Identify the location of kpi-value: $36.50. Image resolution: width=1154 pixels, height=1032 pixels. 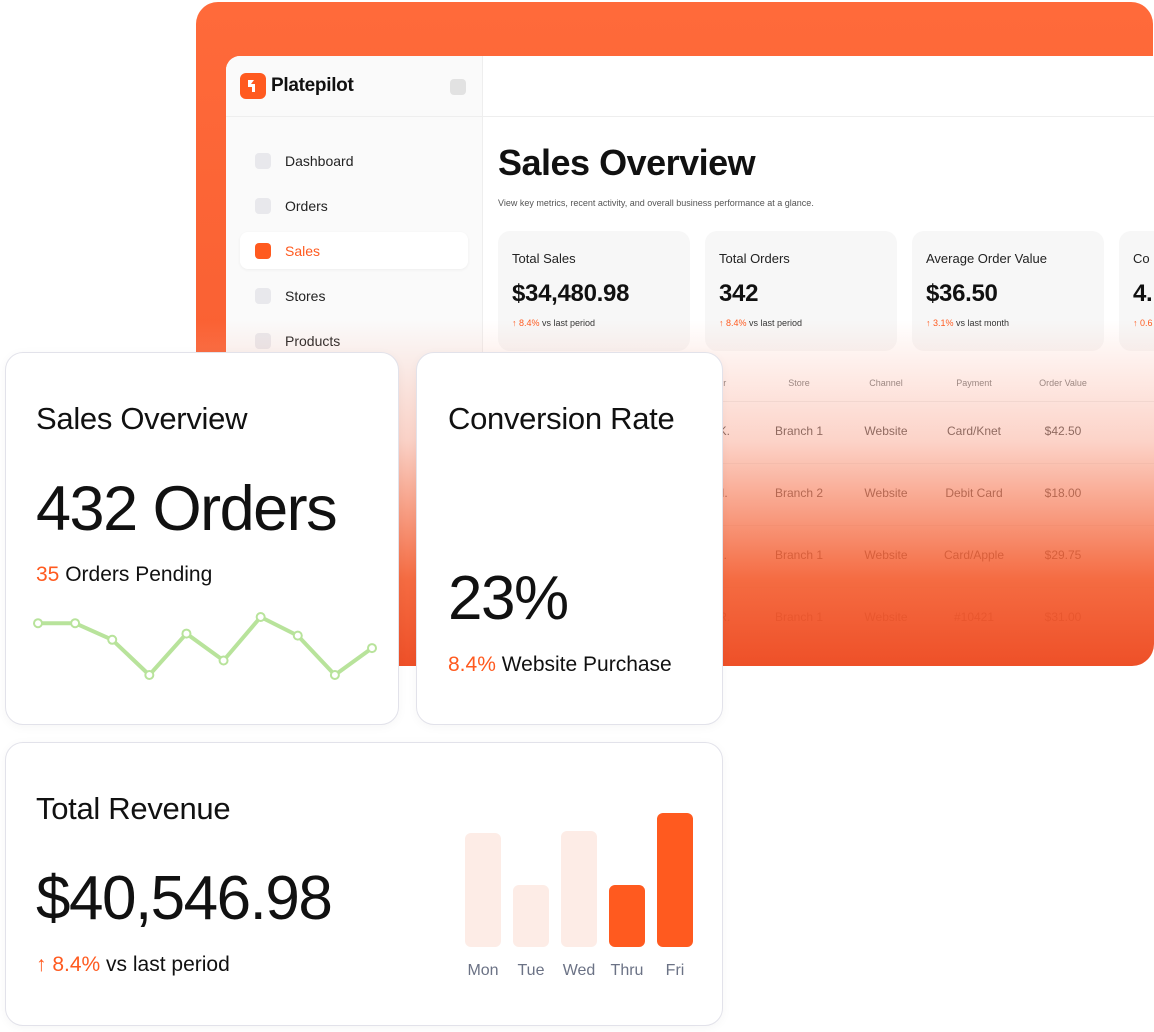
(962, 293).